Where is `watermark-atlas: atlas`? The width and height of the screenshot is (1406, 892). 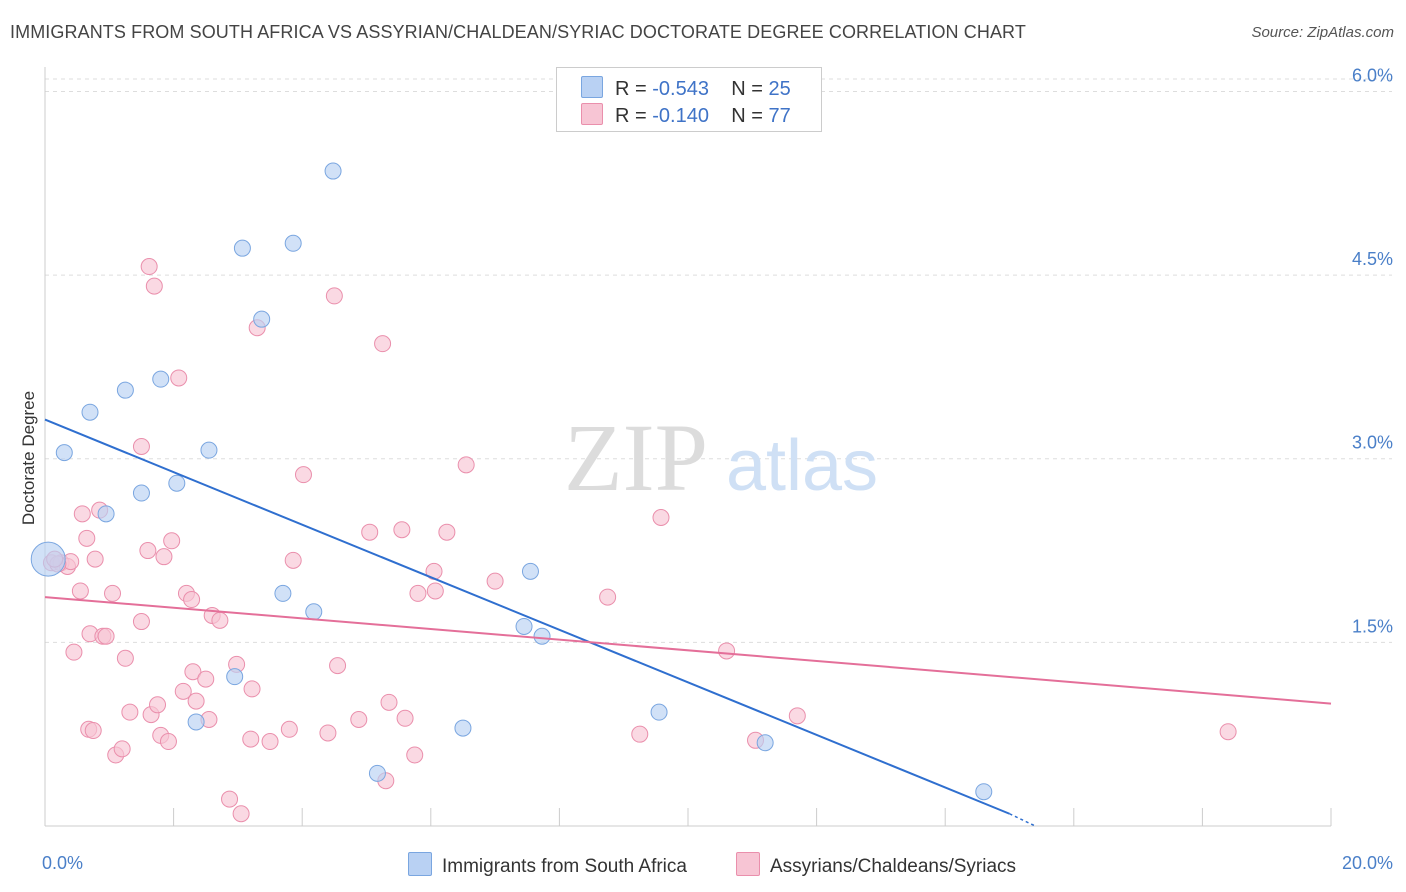 watermark-atlas: atlas is located at coordinates (802, 466).